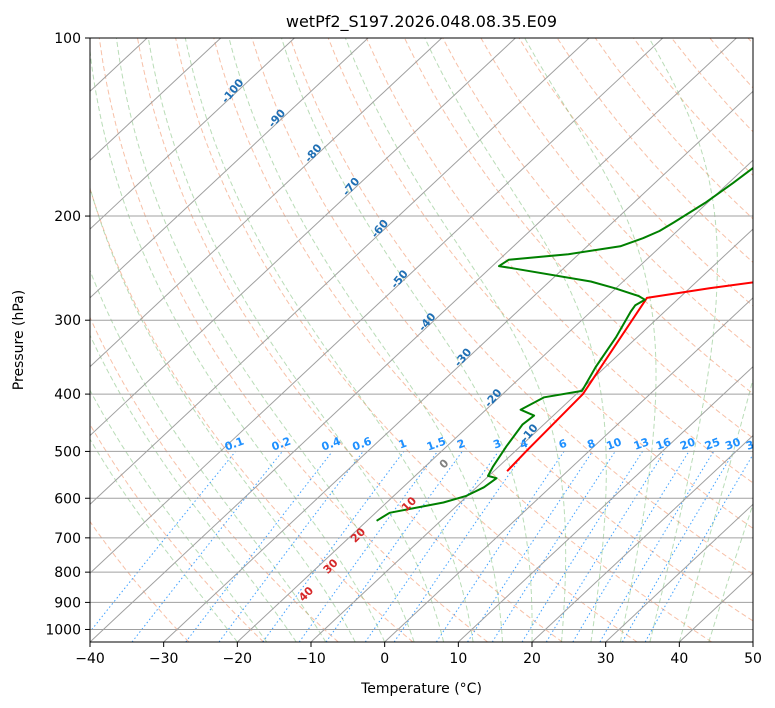 The height and width of the screenshot is (708, 775). Describe the element at coordinates (606, 659) in the screenshot. I see `x-tick-label: 30` at that location.